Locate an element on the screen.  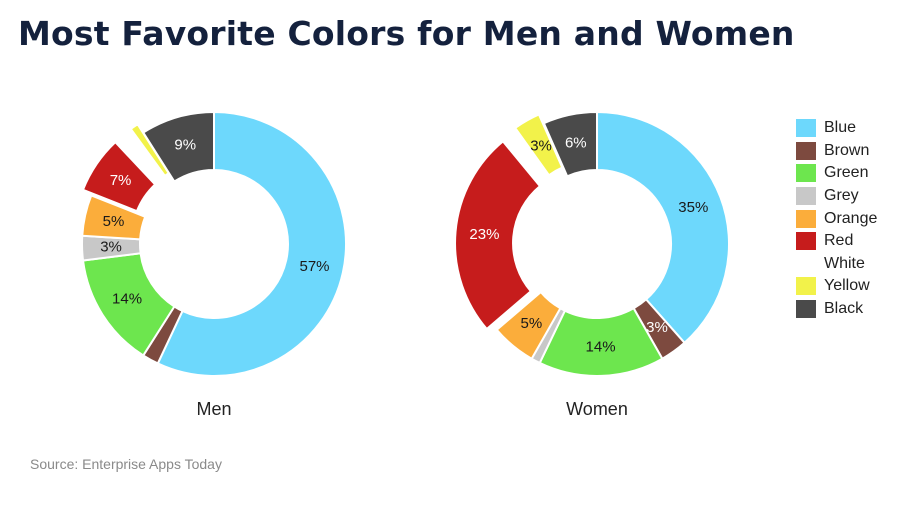
legend-item-green: Green is located at coordinates (836, 173).